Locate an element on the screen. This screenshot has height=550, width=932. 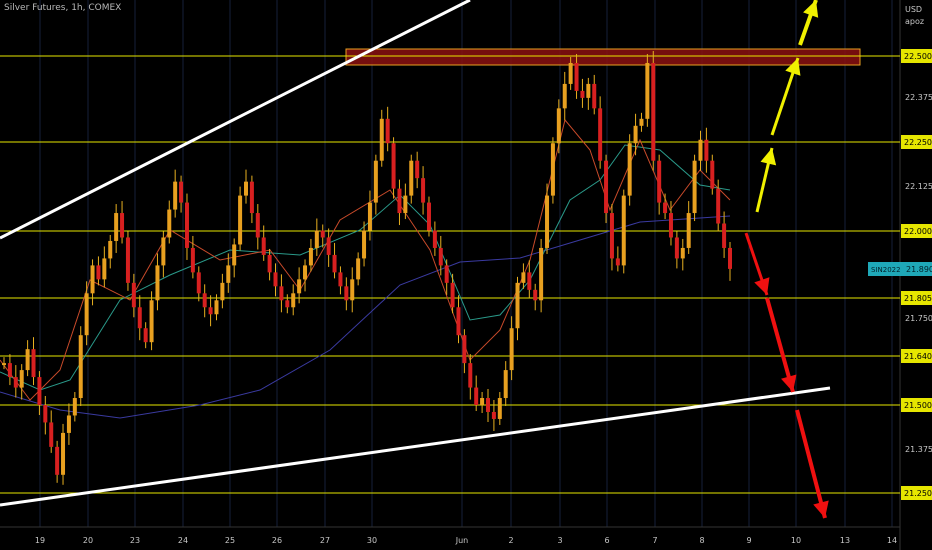
current-price-tag is located at coordinates (900, 269).